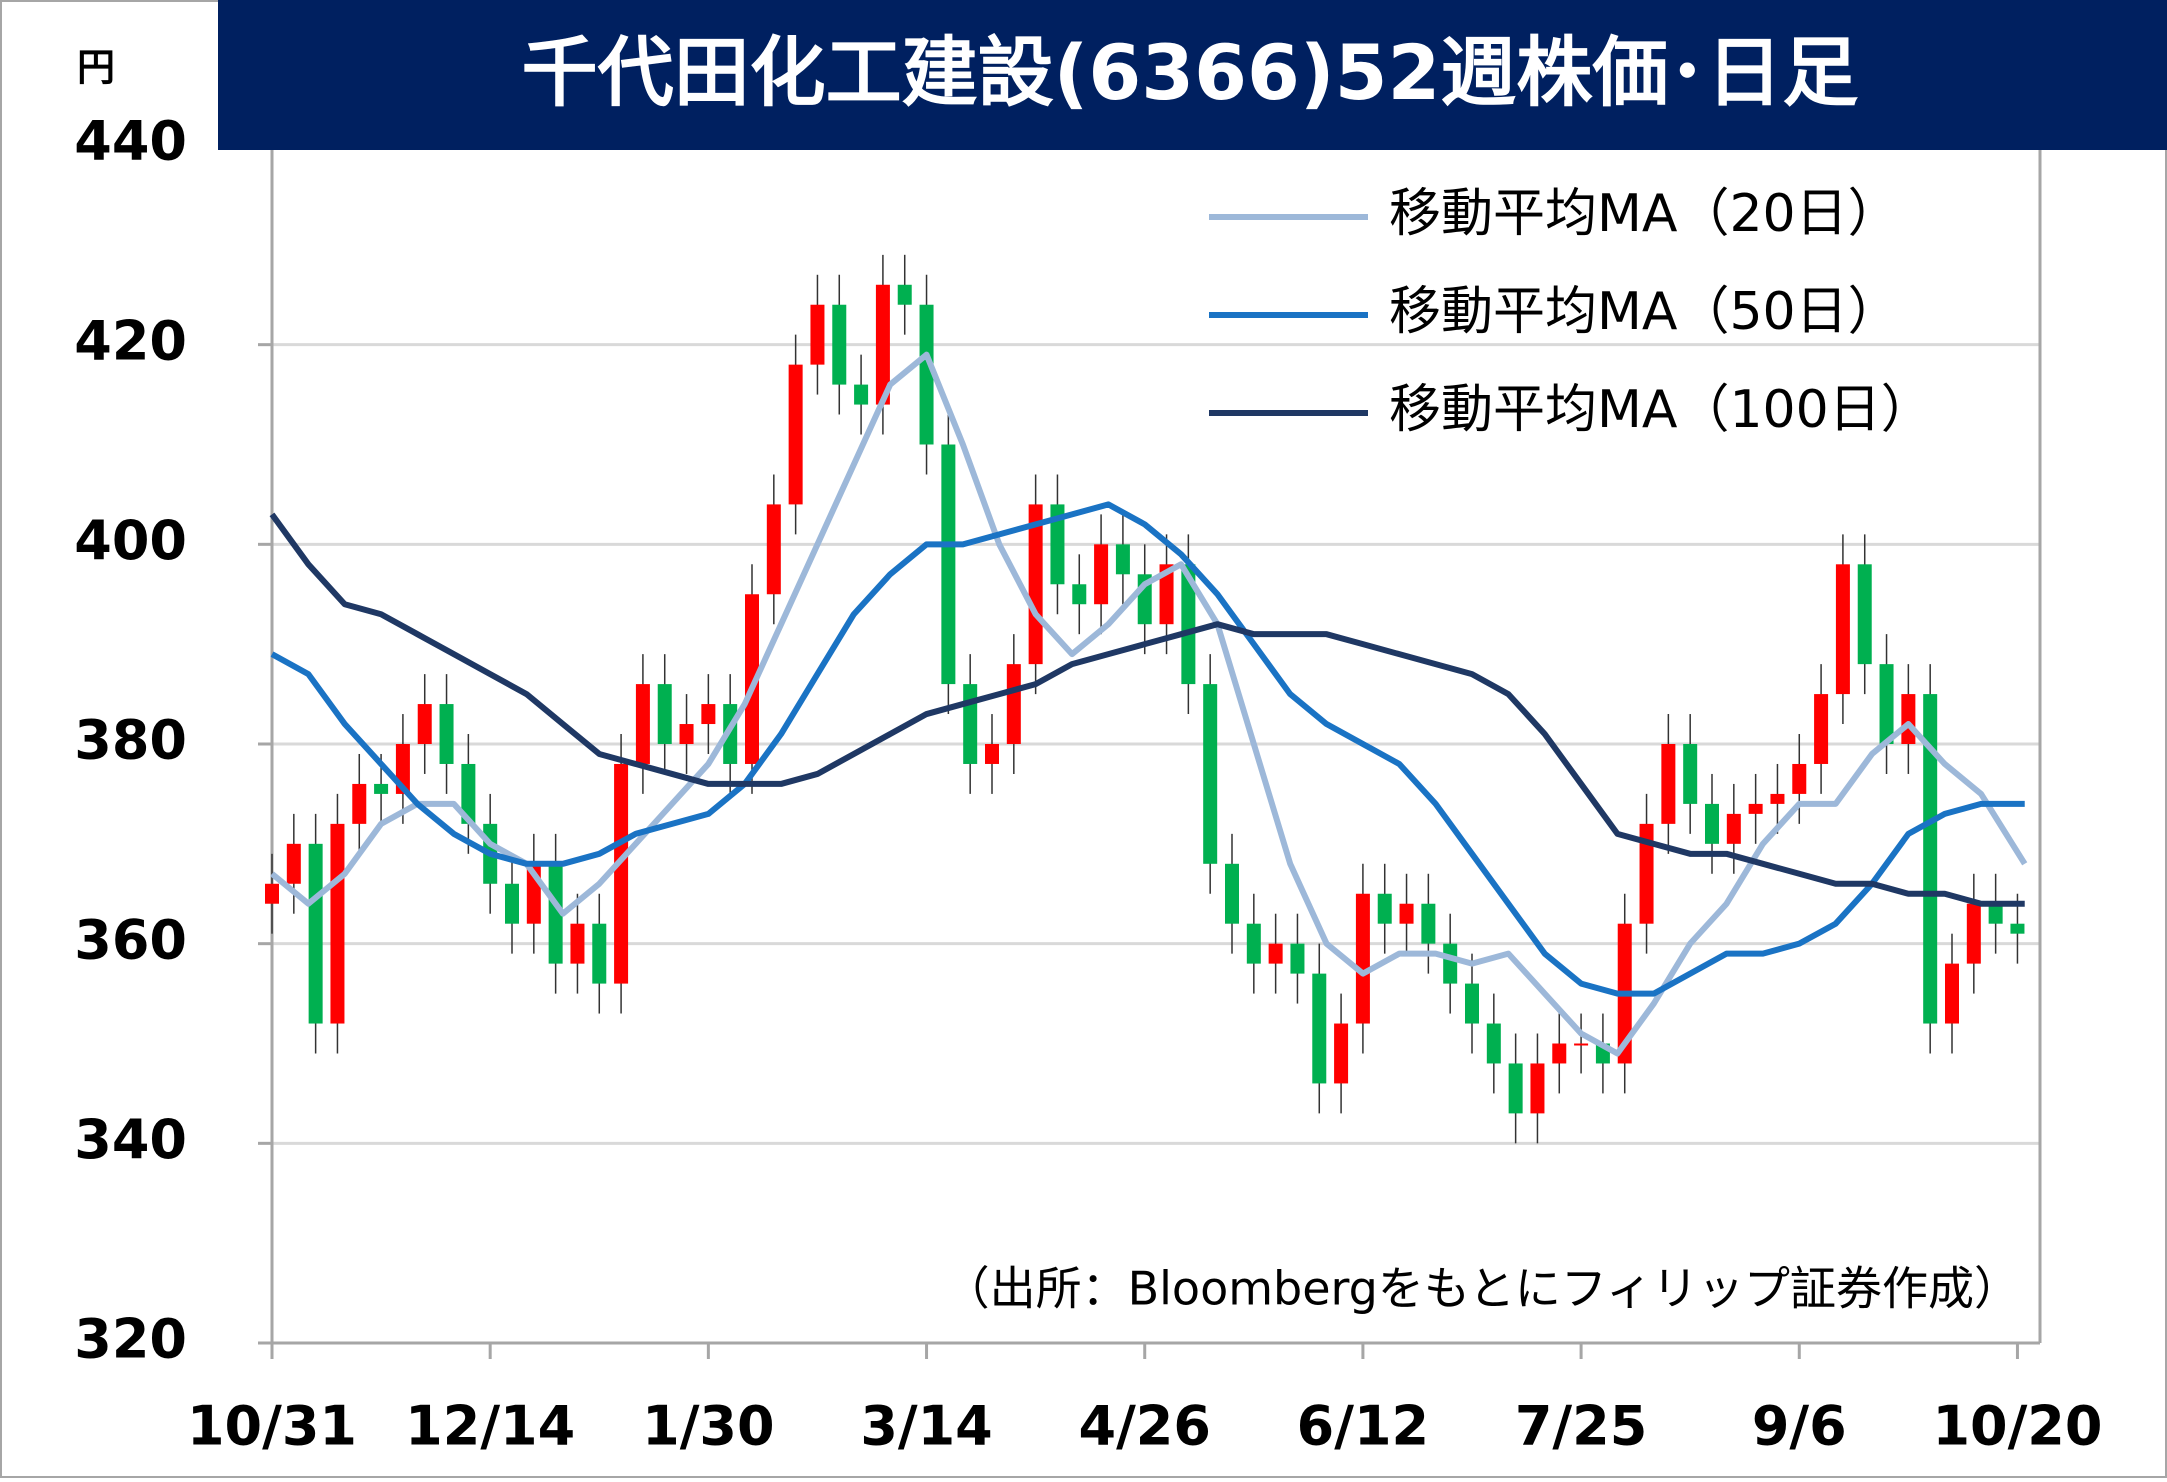 This screenshot has height=1482, width=2167. What do you see at coordinates (490, 1426) in the screenshot?
I see `x-tick-label: 12/14` at bounding box center [490, 1426].